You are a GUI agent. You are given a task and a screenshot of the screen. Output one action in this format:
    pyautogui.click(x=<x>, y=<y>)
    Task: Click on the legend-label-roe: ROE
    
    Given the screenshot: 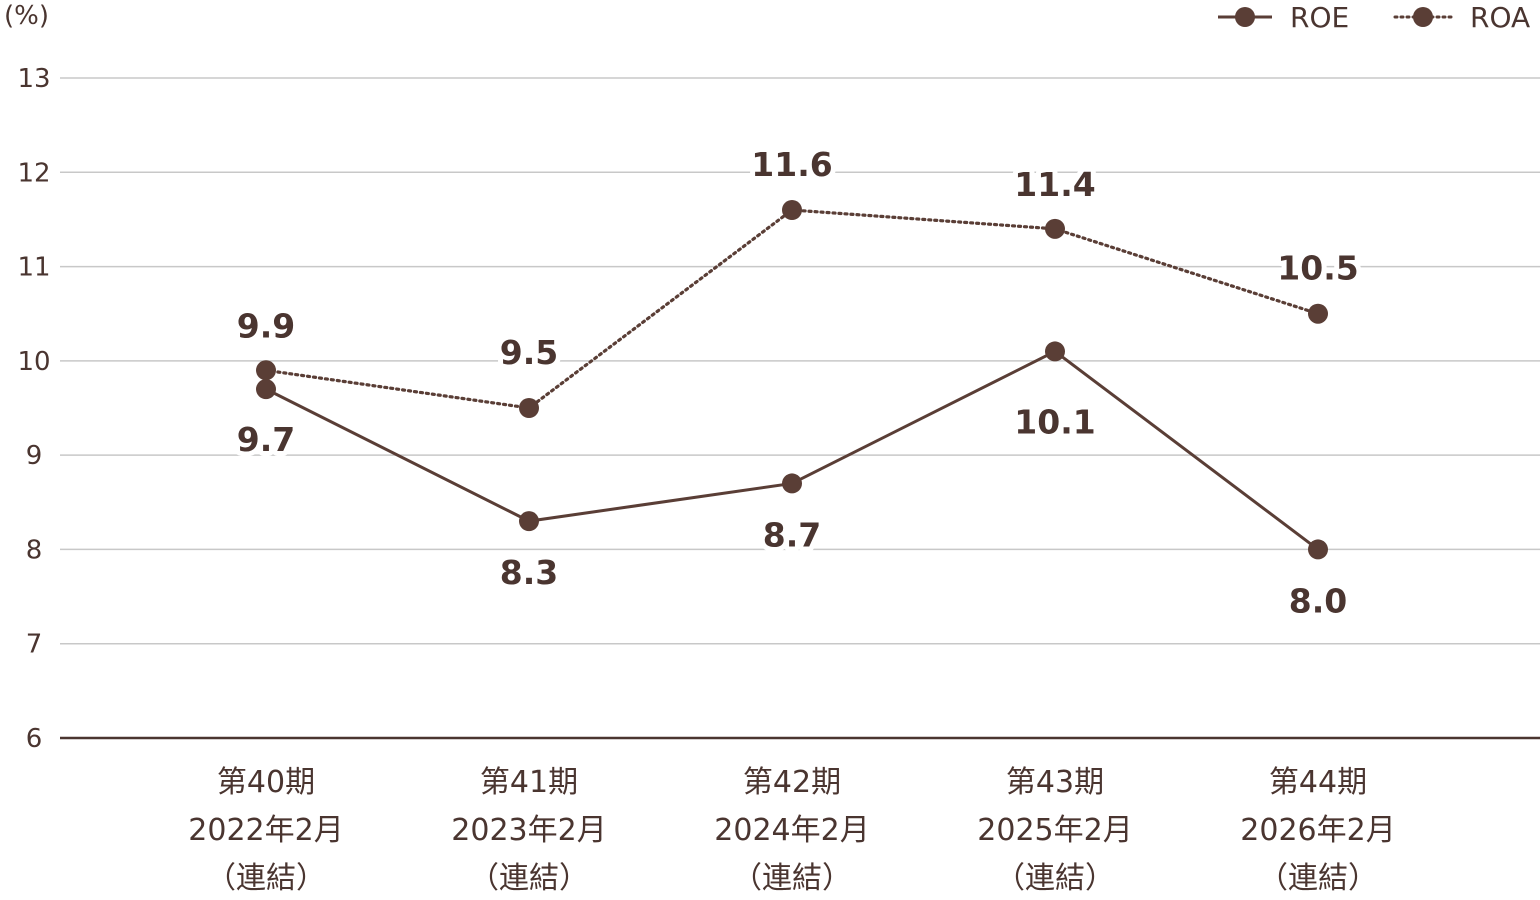 What is the action you would take?
    pyautogui.click(x=1319, y=17)
    